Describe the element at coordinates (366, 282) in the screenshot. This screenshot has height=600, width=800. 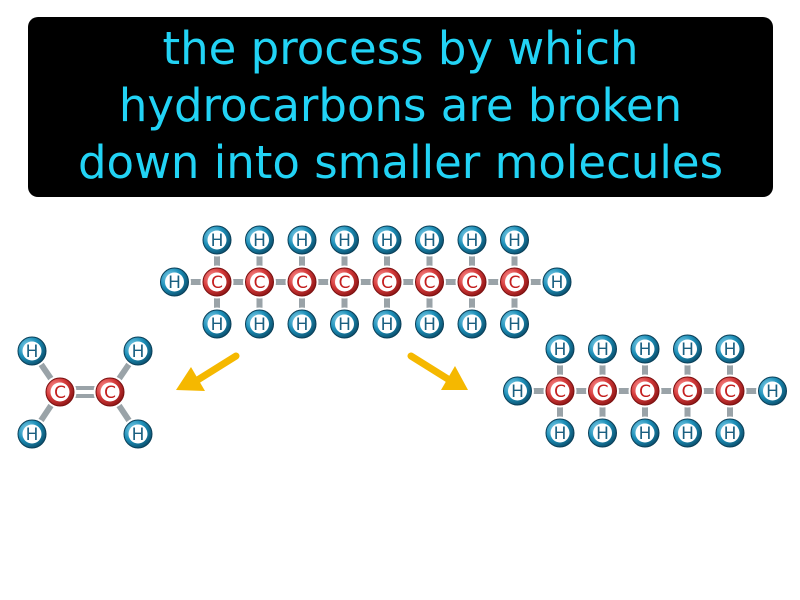
I see `octane-molecule: H H H H H H H H H H H H H H H H H H C C C C C C C C` at that location.